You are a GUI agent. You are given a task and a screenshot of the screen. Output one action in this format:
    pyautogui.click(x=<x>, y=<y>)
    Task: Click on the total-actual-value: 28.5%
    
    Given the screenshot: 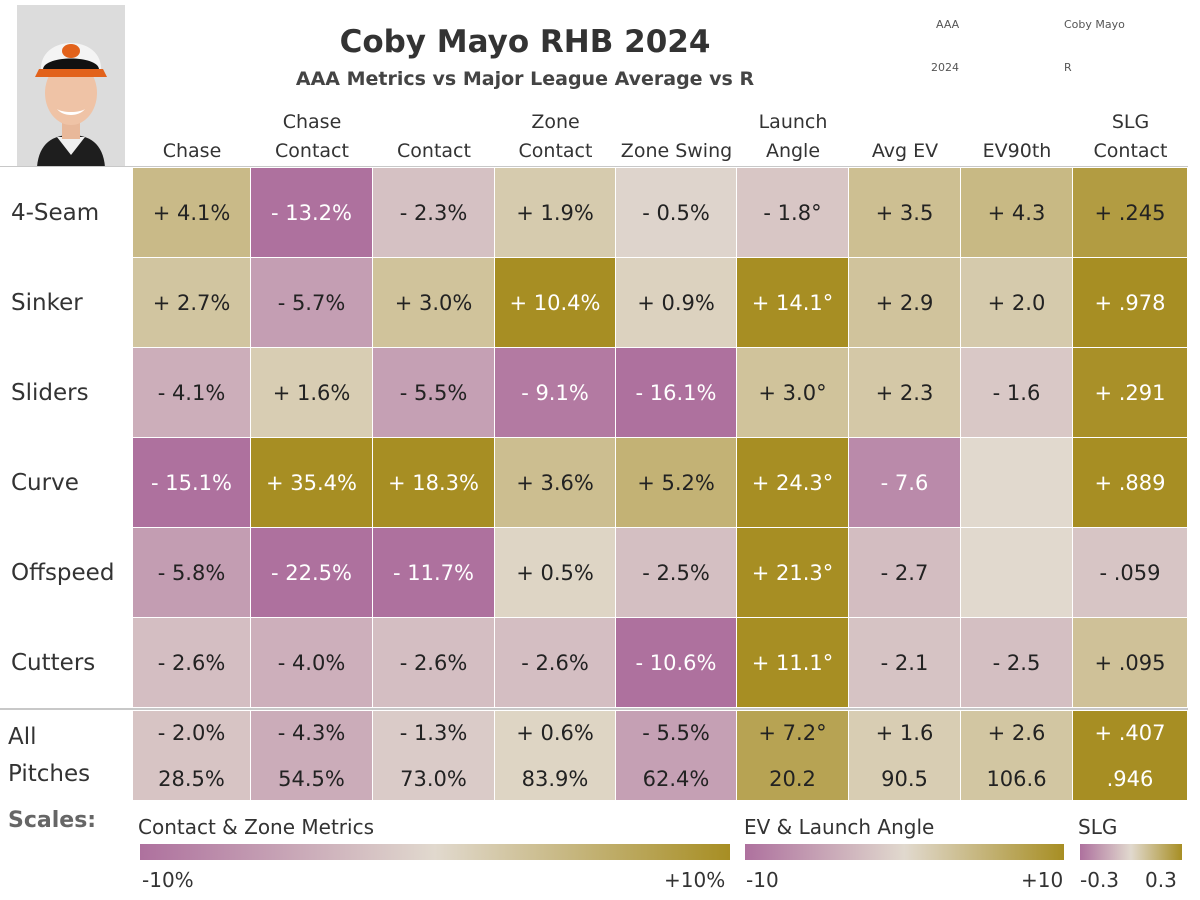 What is the action you would take?
    pyautogui.click(x=191, y=778)
    